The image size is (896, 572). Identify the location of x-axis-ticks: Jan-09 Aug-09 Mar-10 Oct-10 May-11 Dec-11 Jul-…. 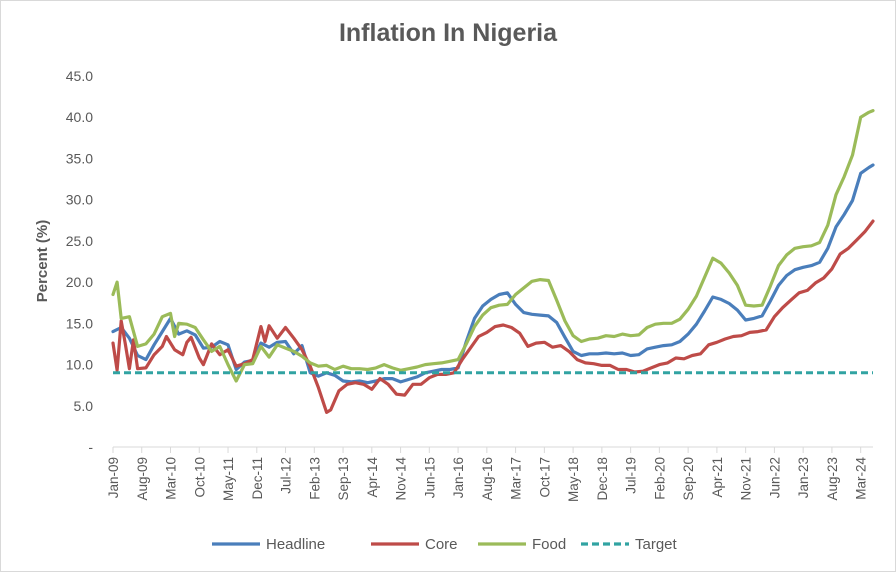
(489, 474).